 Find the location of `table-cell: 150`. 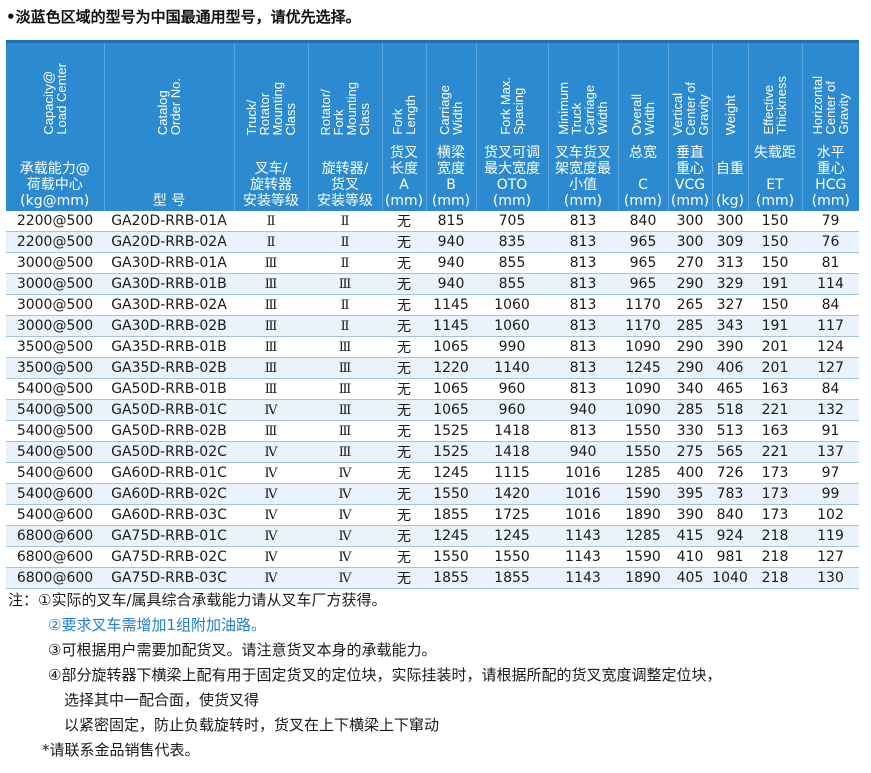

table-cell: 150 is located at coordinates (775, 305).